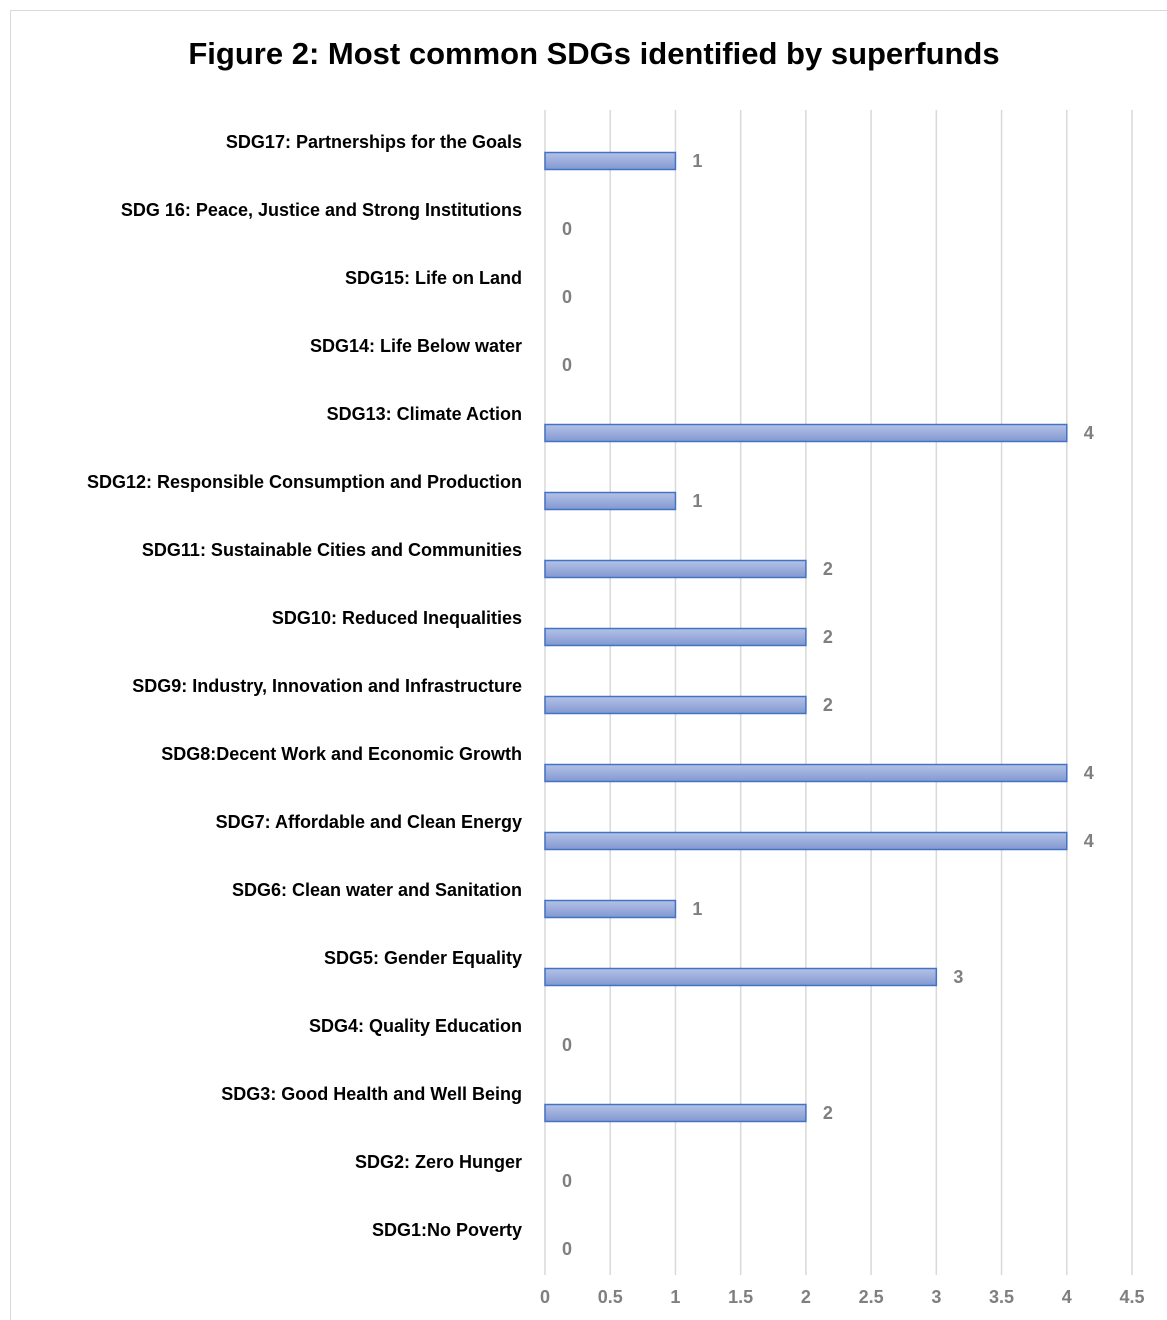 The image size is (1167, 1320). I want to click on category-label: SDG2: Zero Hunger, so click(438, 1162).